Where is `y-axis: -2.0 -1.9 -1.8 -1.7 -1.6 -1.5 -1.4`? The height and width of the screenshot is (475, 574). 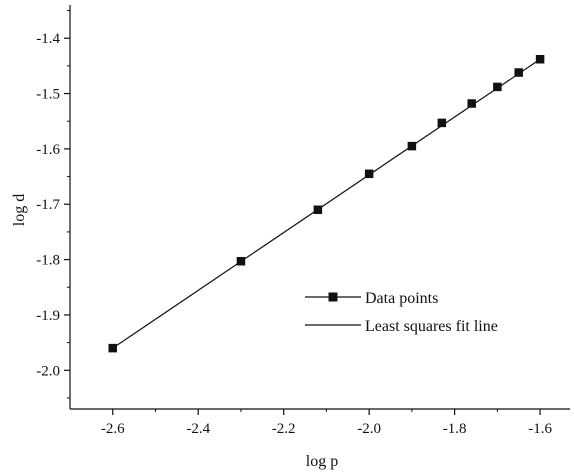 y-axis: -2.0 -1.9 -1.8 -1.7 -1.6 -1.5 -1.4 is located at coordinates (53, 204).